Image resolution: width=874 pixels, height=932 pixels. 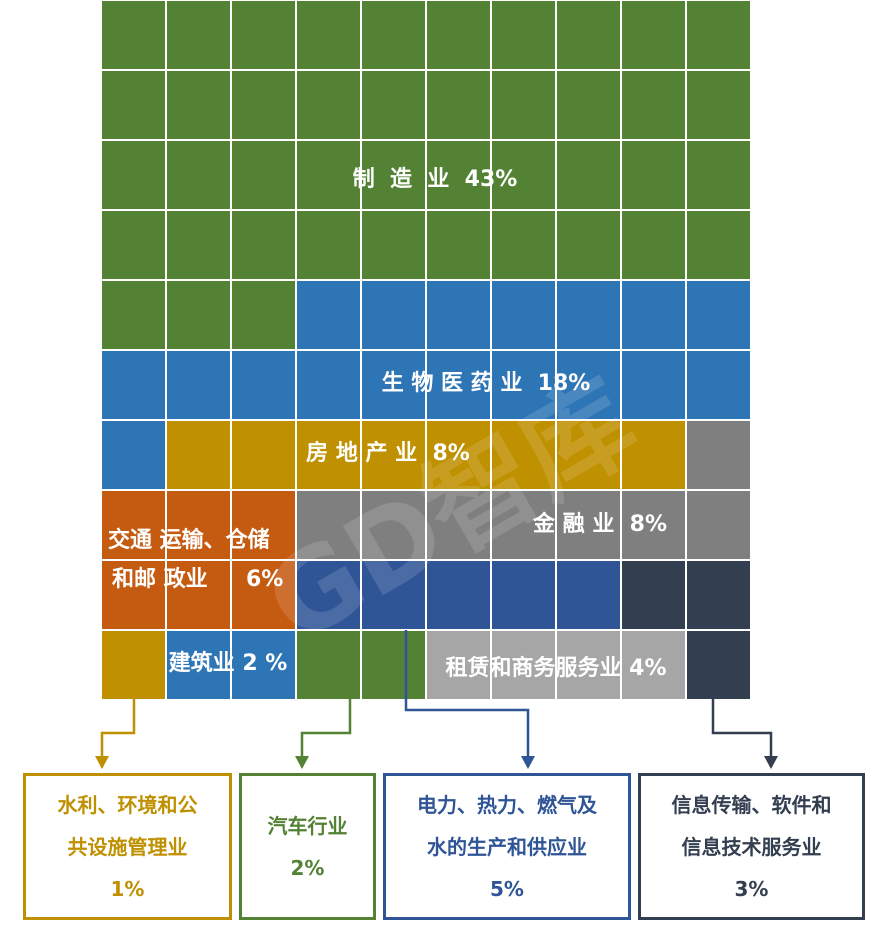 What do you see at coordinates (307, 846) in the screenshot?
I see `callout-box: 汽车行业 2%` at bounding box center [307, 846].